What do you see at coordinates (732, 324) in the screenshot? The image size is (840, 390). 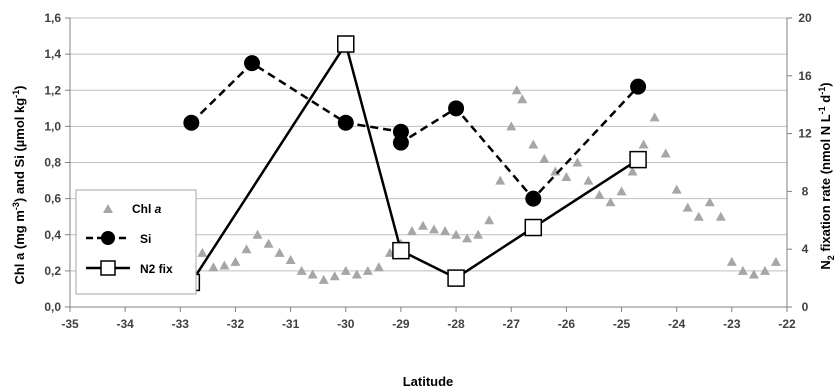 I see `x-tick-label: -23` at bounding box center [732, 324].